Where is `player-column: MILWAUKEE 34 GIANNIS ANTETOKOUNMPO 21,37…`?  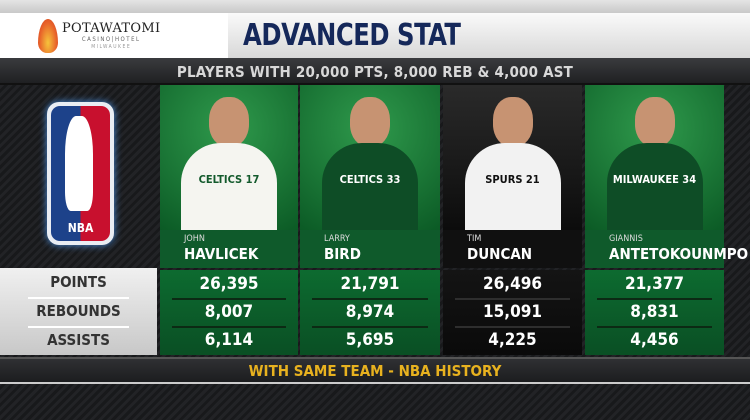
player-column: MILWAUKEE 34 GIANNIS ANTETOKOUNMPO 21,37… is located at coordinates (667, 220).